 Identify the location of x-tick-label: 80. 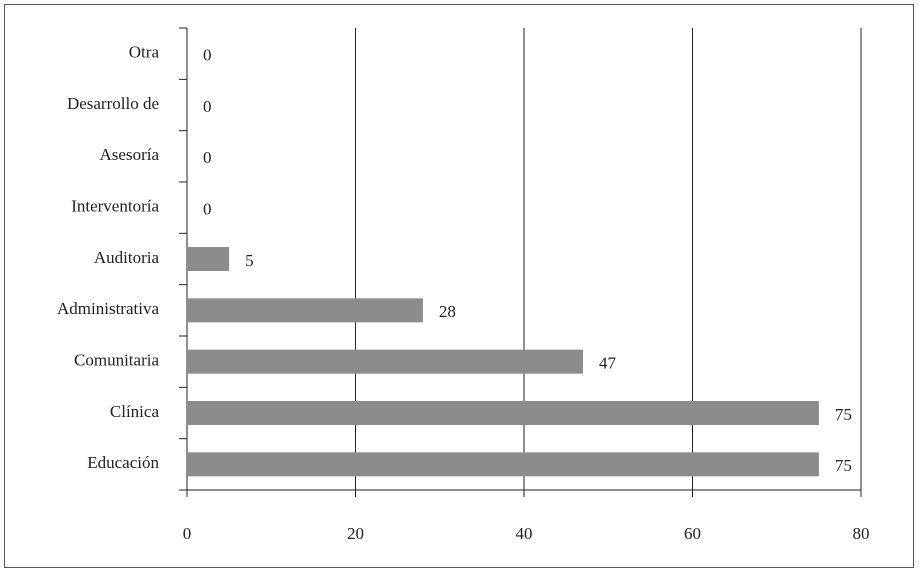
(861, 533).